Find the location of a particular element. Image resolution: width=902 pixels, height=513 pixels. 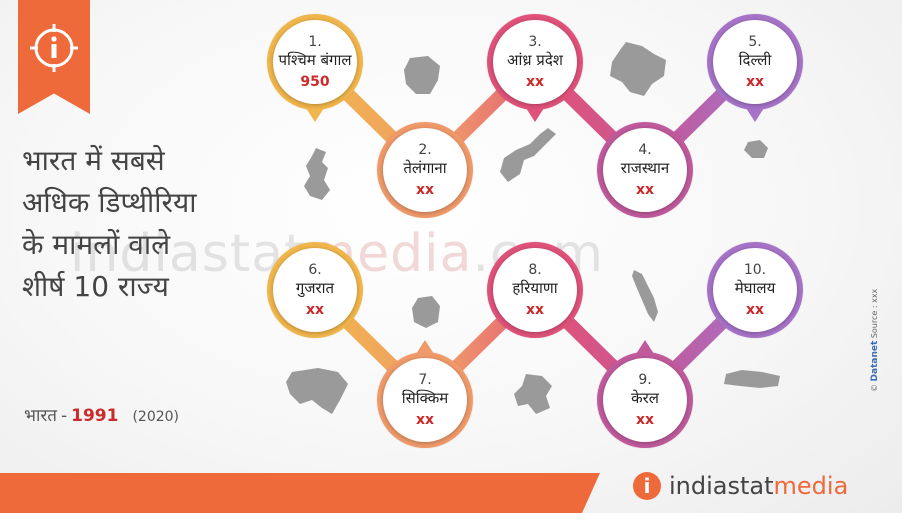

state-card-6: 6. गुजरात xx is located at coordinates (315, 290).